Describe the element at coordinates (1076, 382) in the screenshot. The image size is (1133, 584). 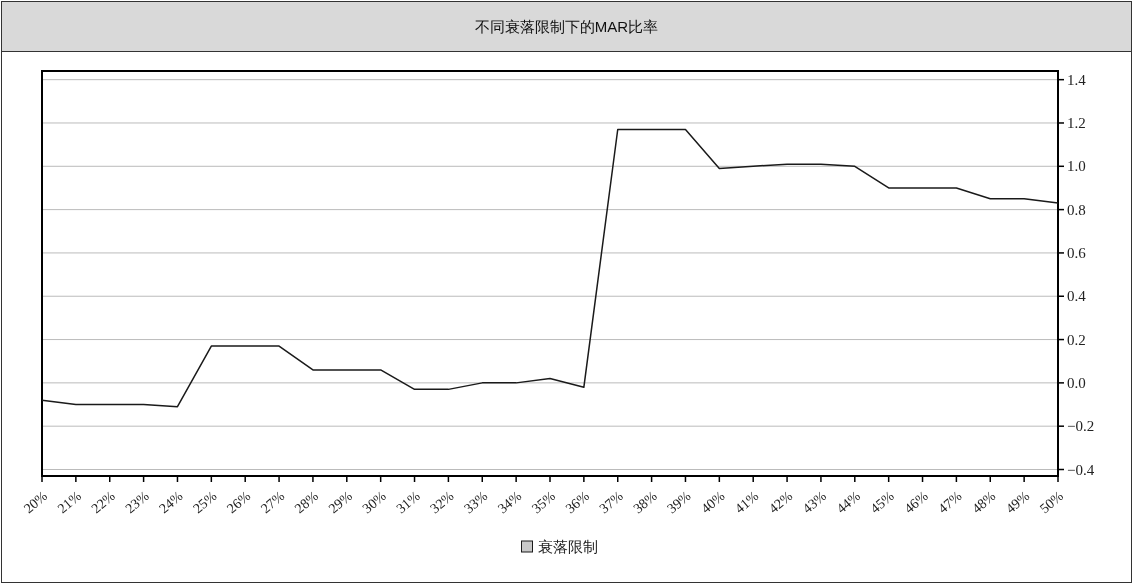
I see `y-tick-label: 0.0` at that location.